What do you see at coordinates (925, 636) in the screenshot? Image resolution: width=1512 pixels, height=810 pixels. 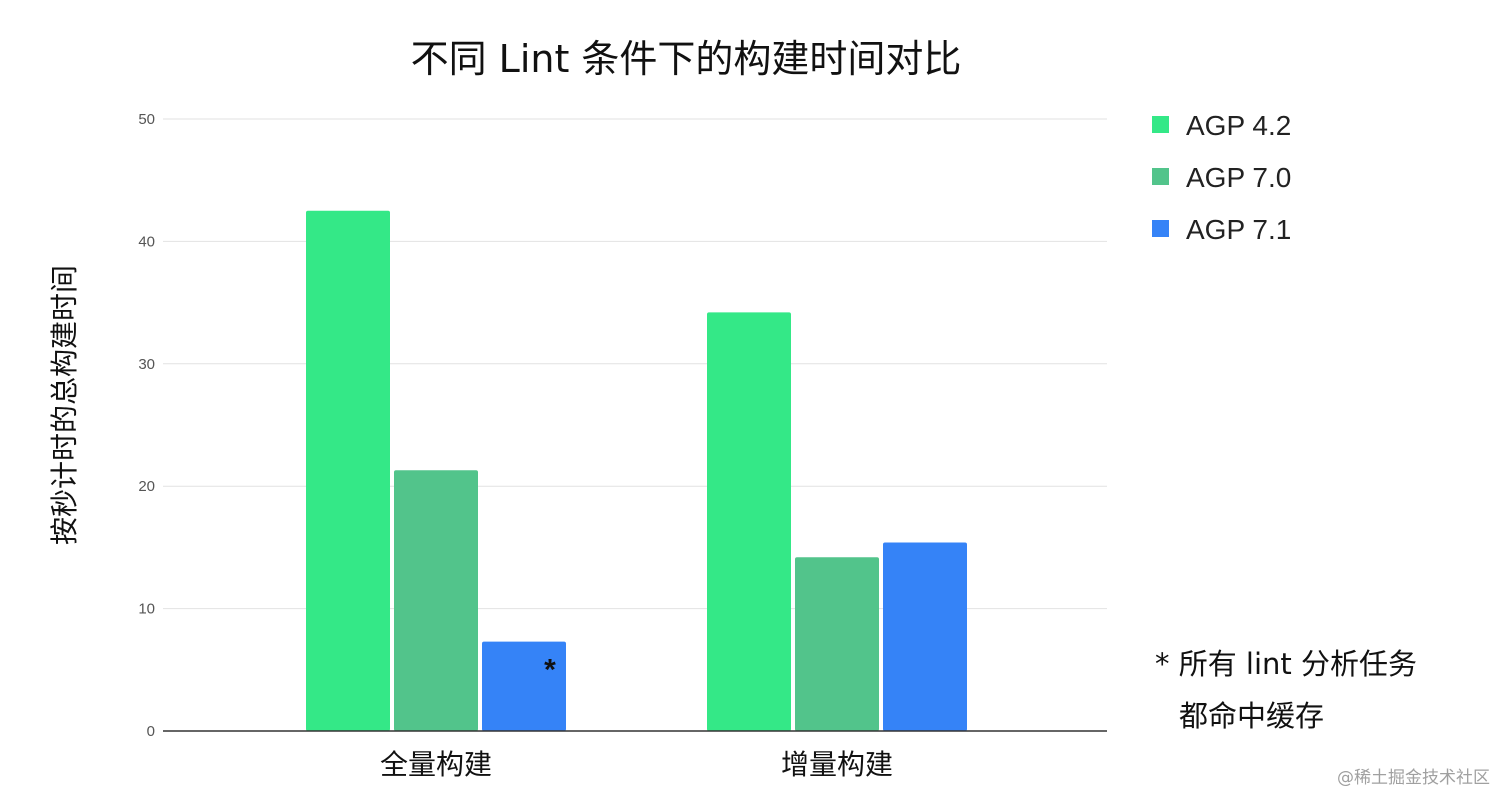 I see `bar-agp-7.1-1` at bounding box center [925, 636].